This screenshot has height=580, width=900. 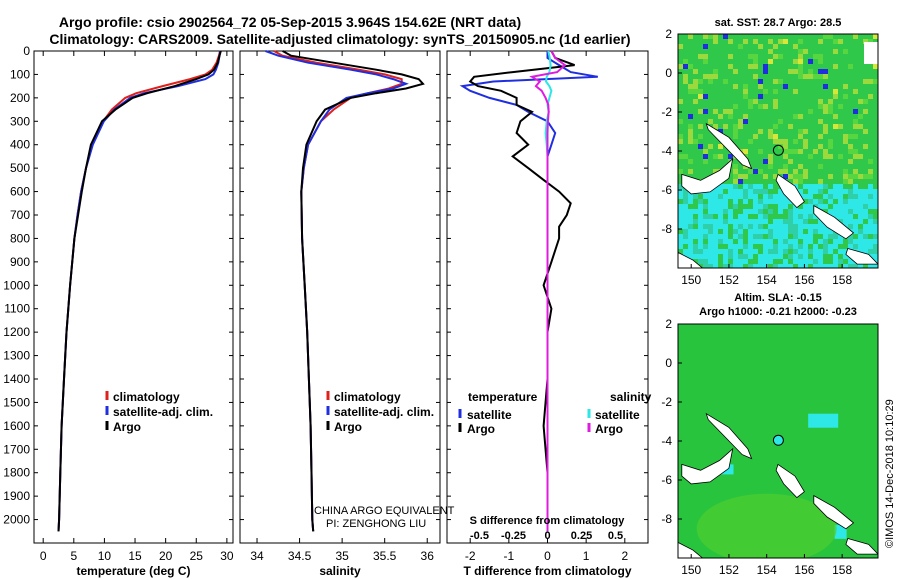 I want to click on salinity-xtick-label-2: 35, so click(x=342, y=556).